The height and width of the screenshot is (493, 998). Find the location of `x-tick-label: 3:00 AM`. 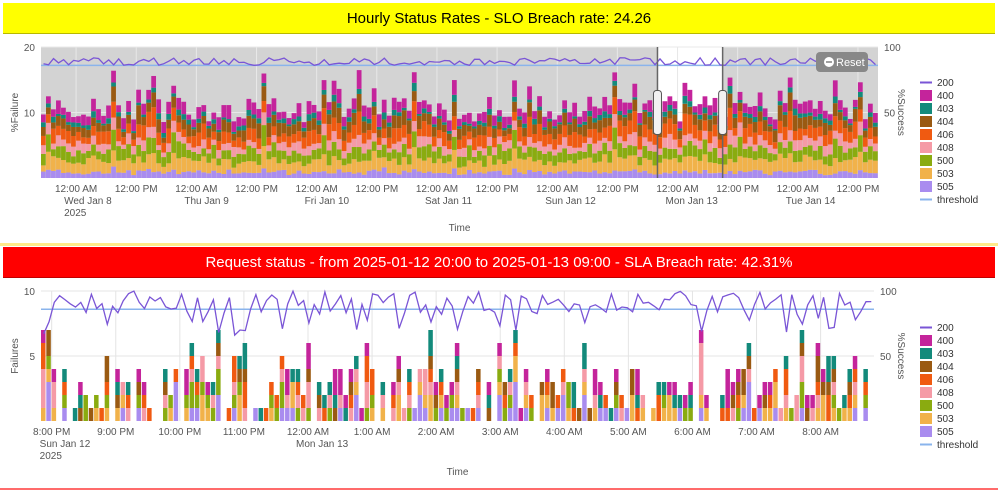

x-tick-label: 3:00 AM is located at coordinates (500, 432).